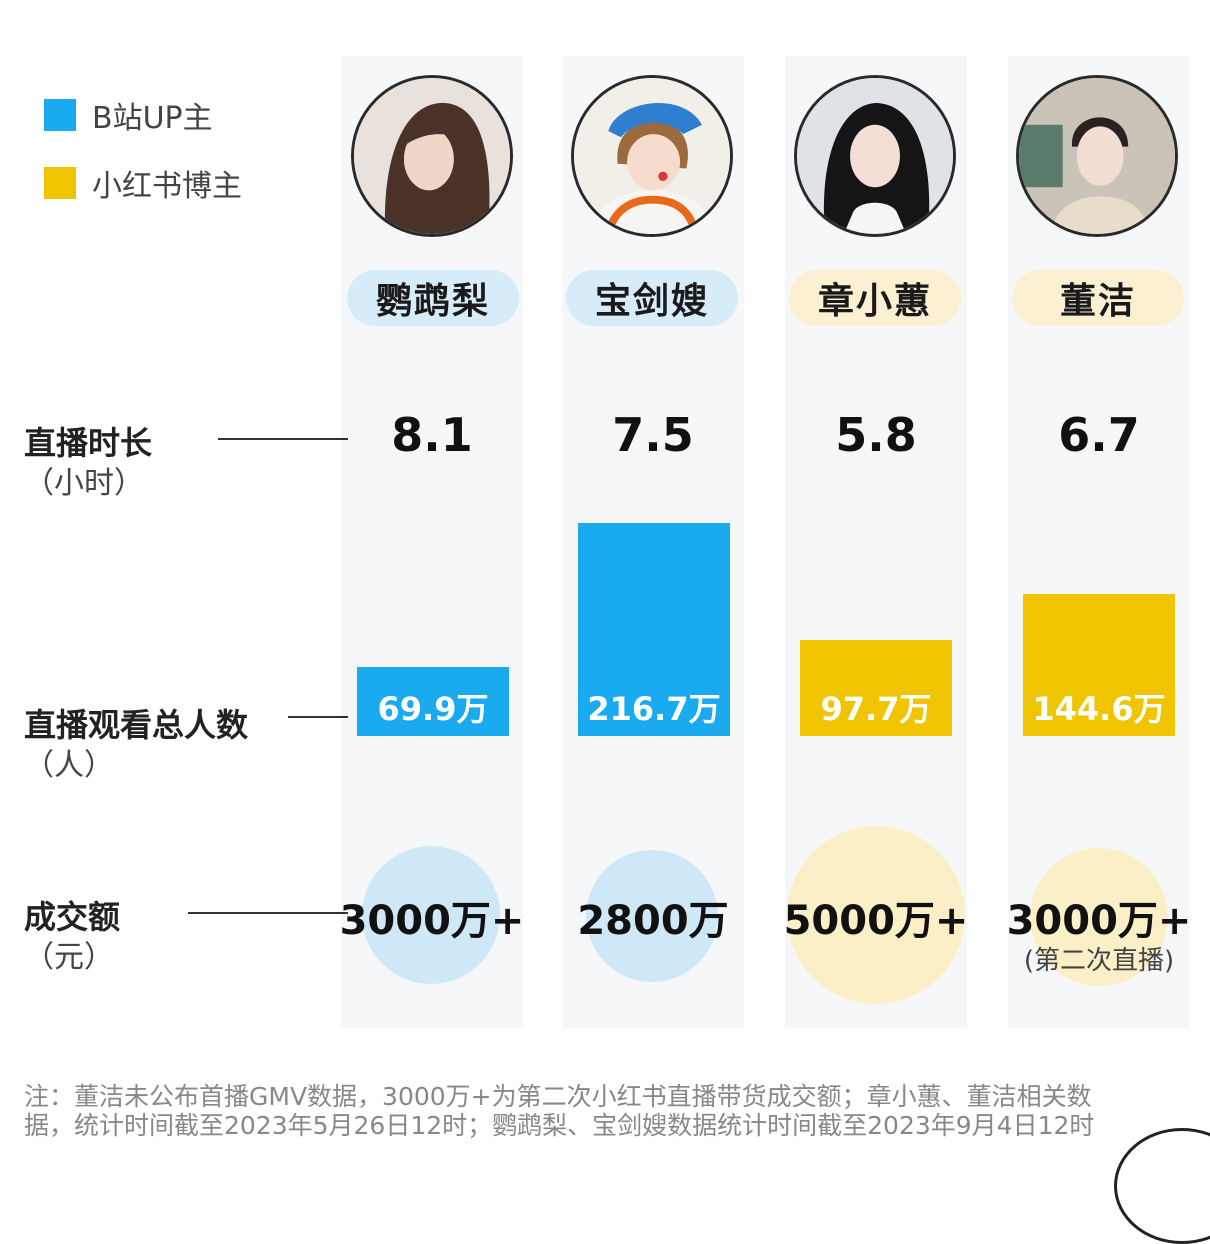 Image resolution: width=1210 pixels, height=1244 pixels. Describe the element at coordinates (60, 115) in the screenshot. I see `legend-swatch-blue` at that location.